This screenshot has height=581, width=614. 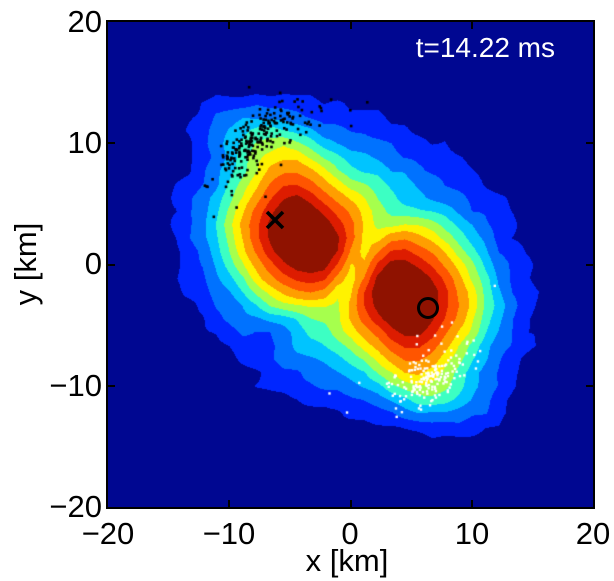 I want to click on y-tick-label-0: 0, so click(x=93, y=263).